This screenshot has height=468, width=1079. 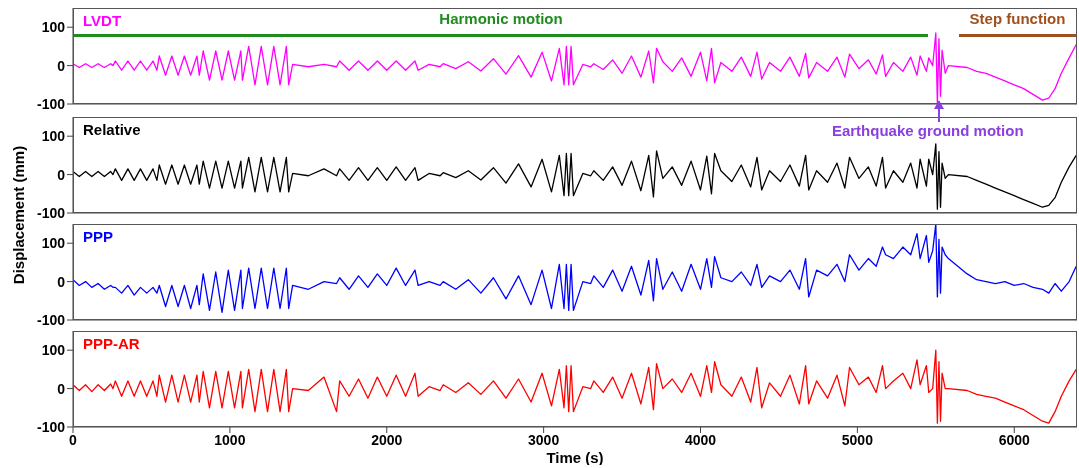 I want to click on text: PPP, so click(x=98, y=236).